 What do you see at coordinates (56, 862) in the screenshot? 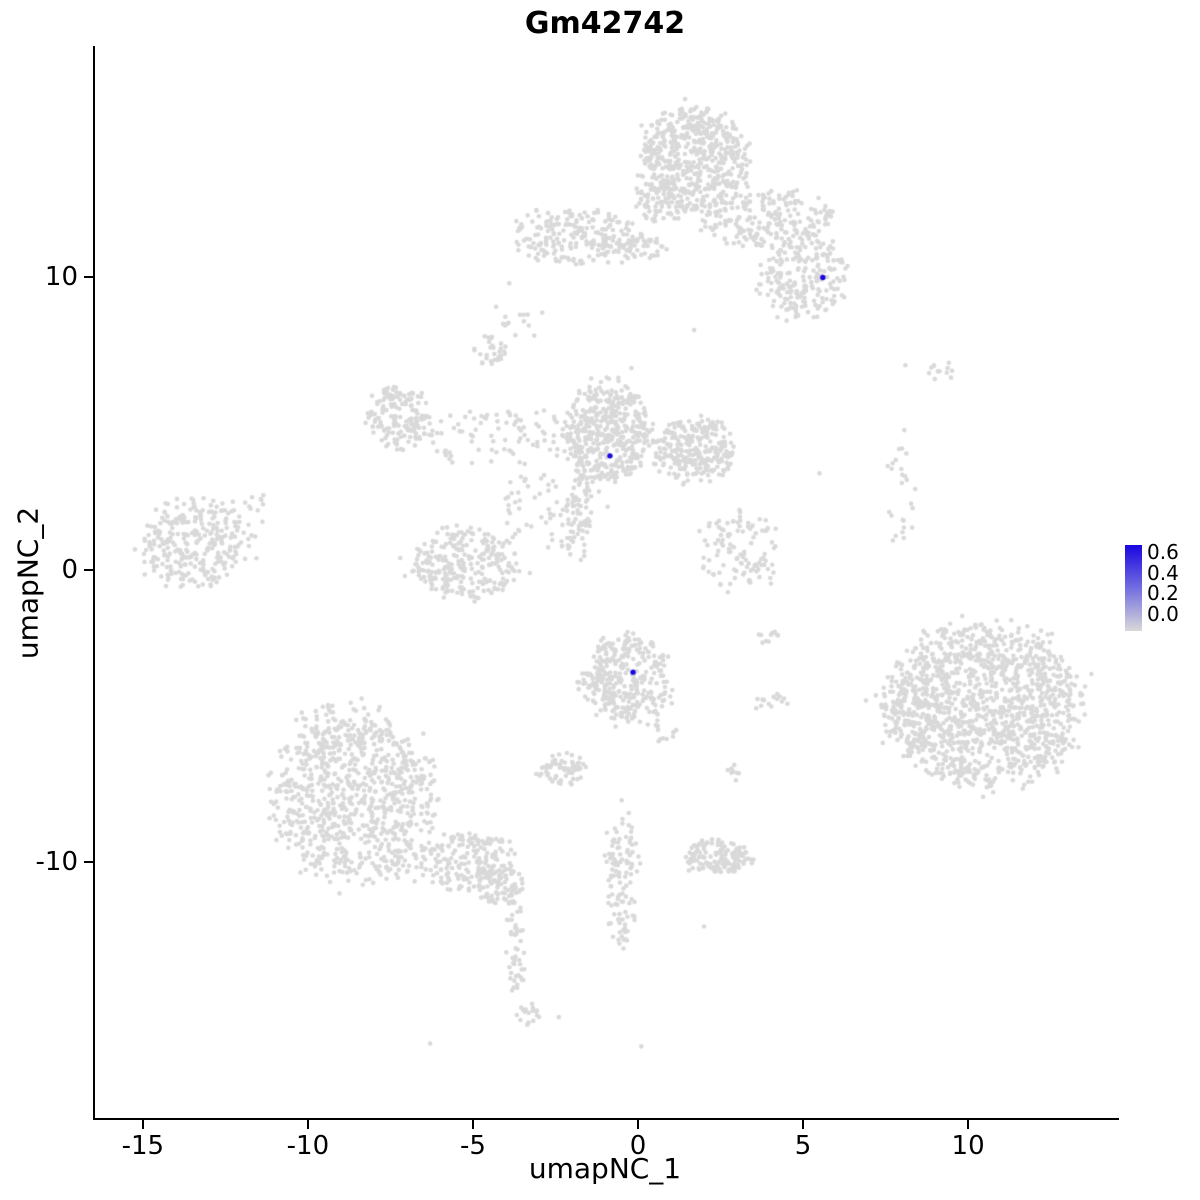
I see `y-tick-label: -10` at bounding box center [56, 862].